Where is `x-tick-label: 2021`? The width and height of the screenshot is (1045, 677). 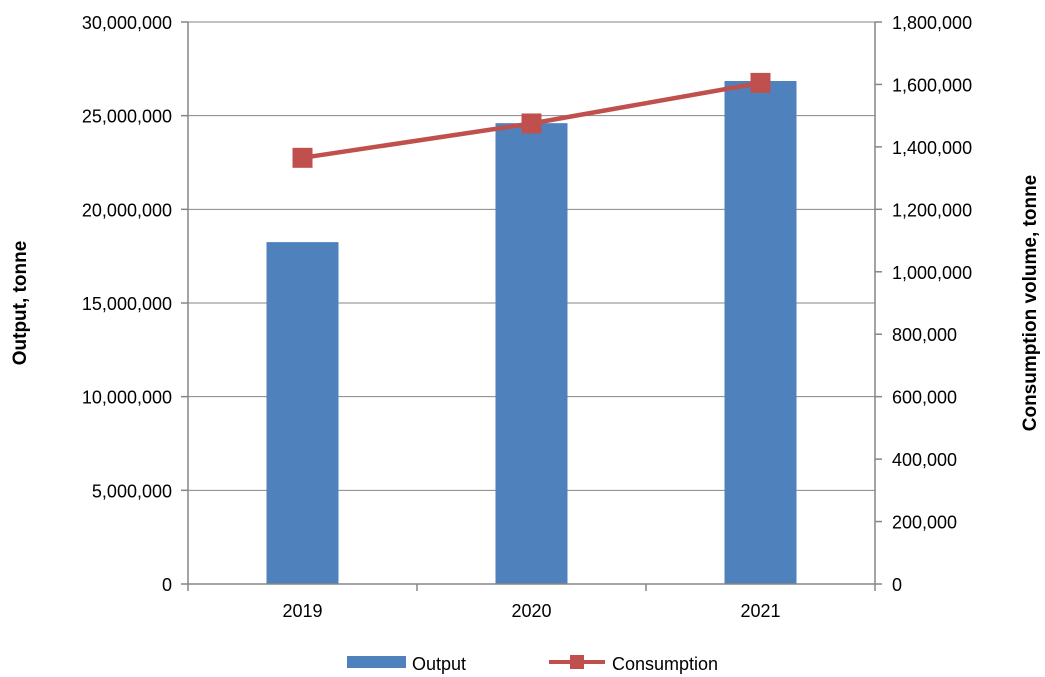
x-tick-label: 2021 is located at coordinates (760, 611).